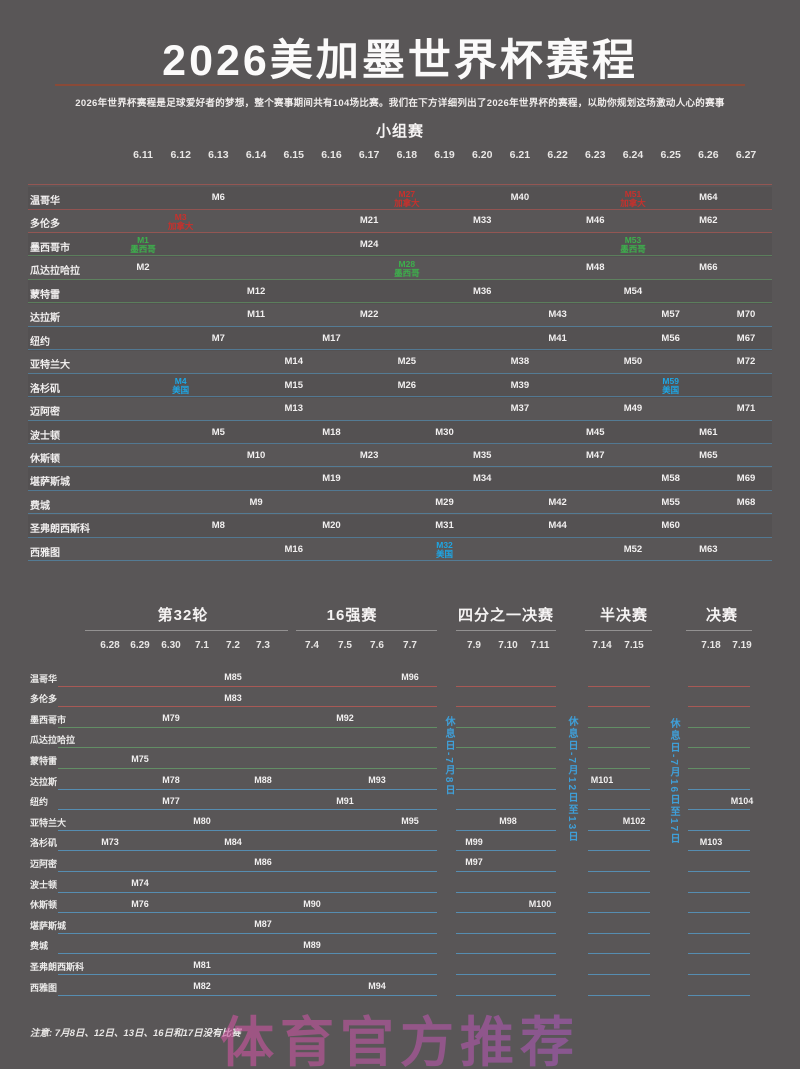  What do you see at coordinates (602, 780) in the screenshot?
I see `match-cell: M101` at bounding box center [602, 780].